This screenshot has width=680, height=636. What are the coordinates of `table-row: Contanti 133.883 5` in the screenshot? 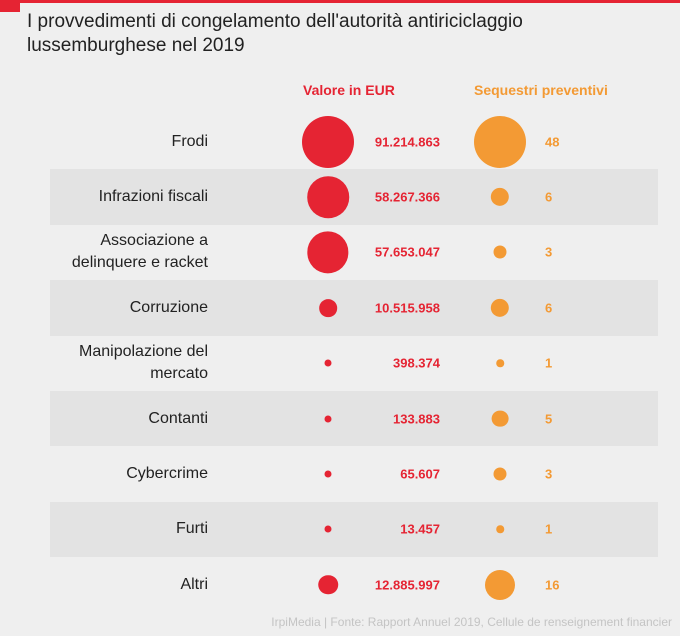 It's located at (340, 418).